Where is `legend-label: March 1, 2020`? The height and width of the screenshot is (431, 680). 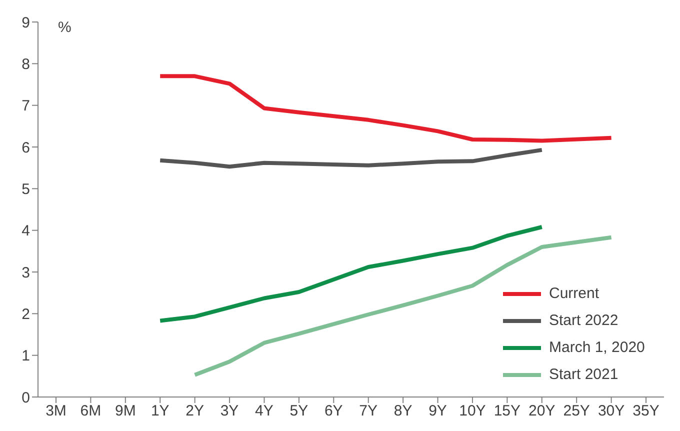 legend-label: March 1, 2020 is located at coordinates (597, 347).